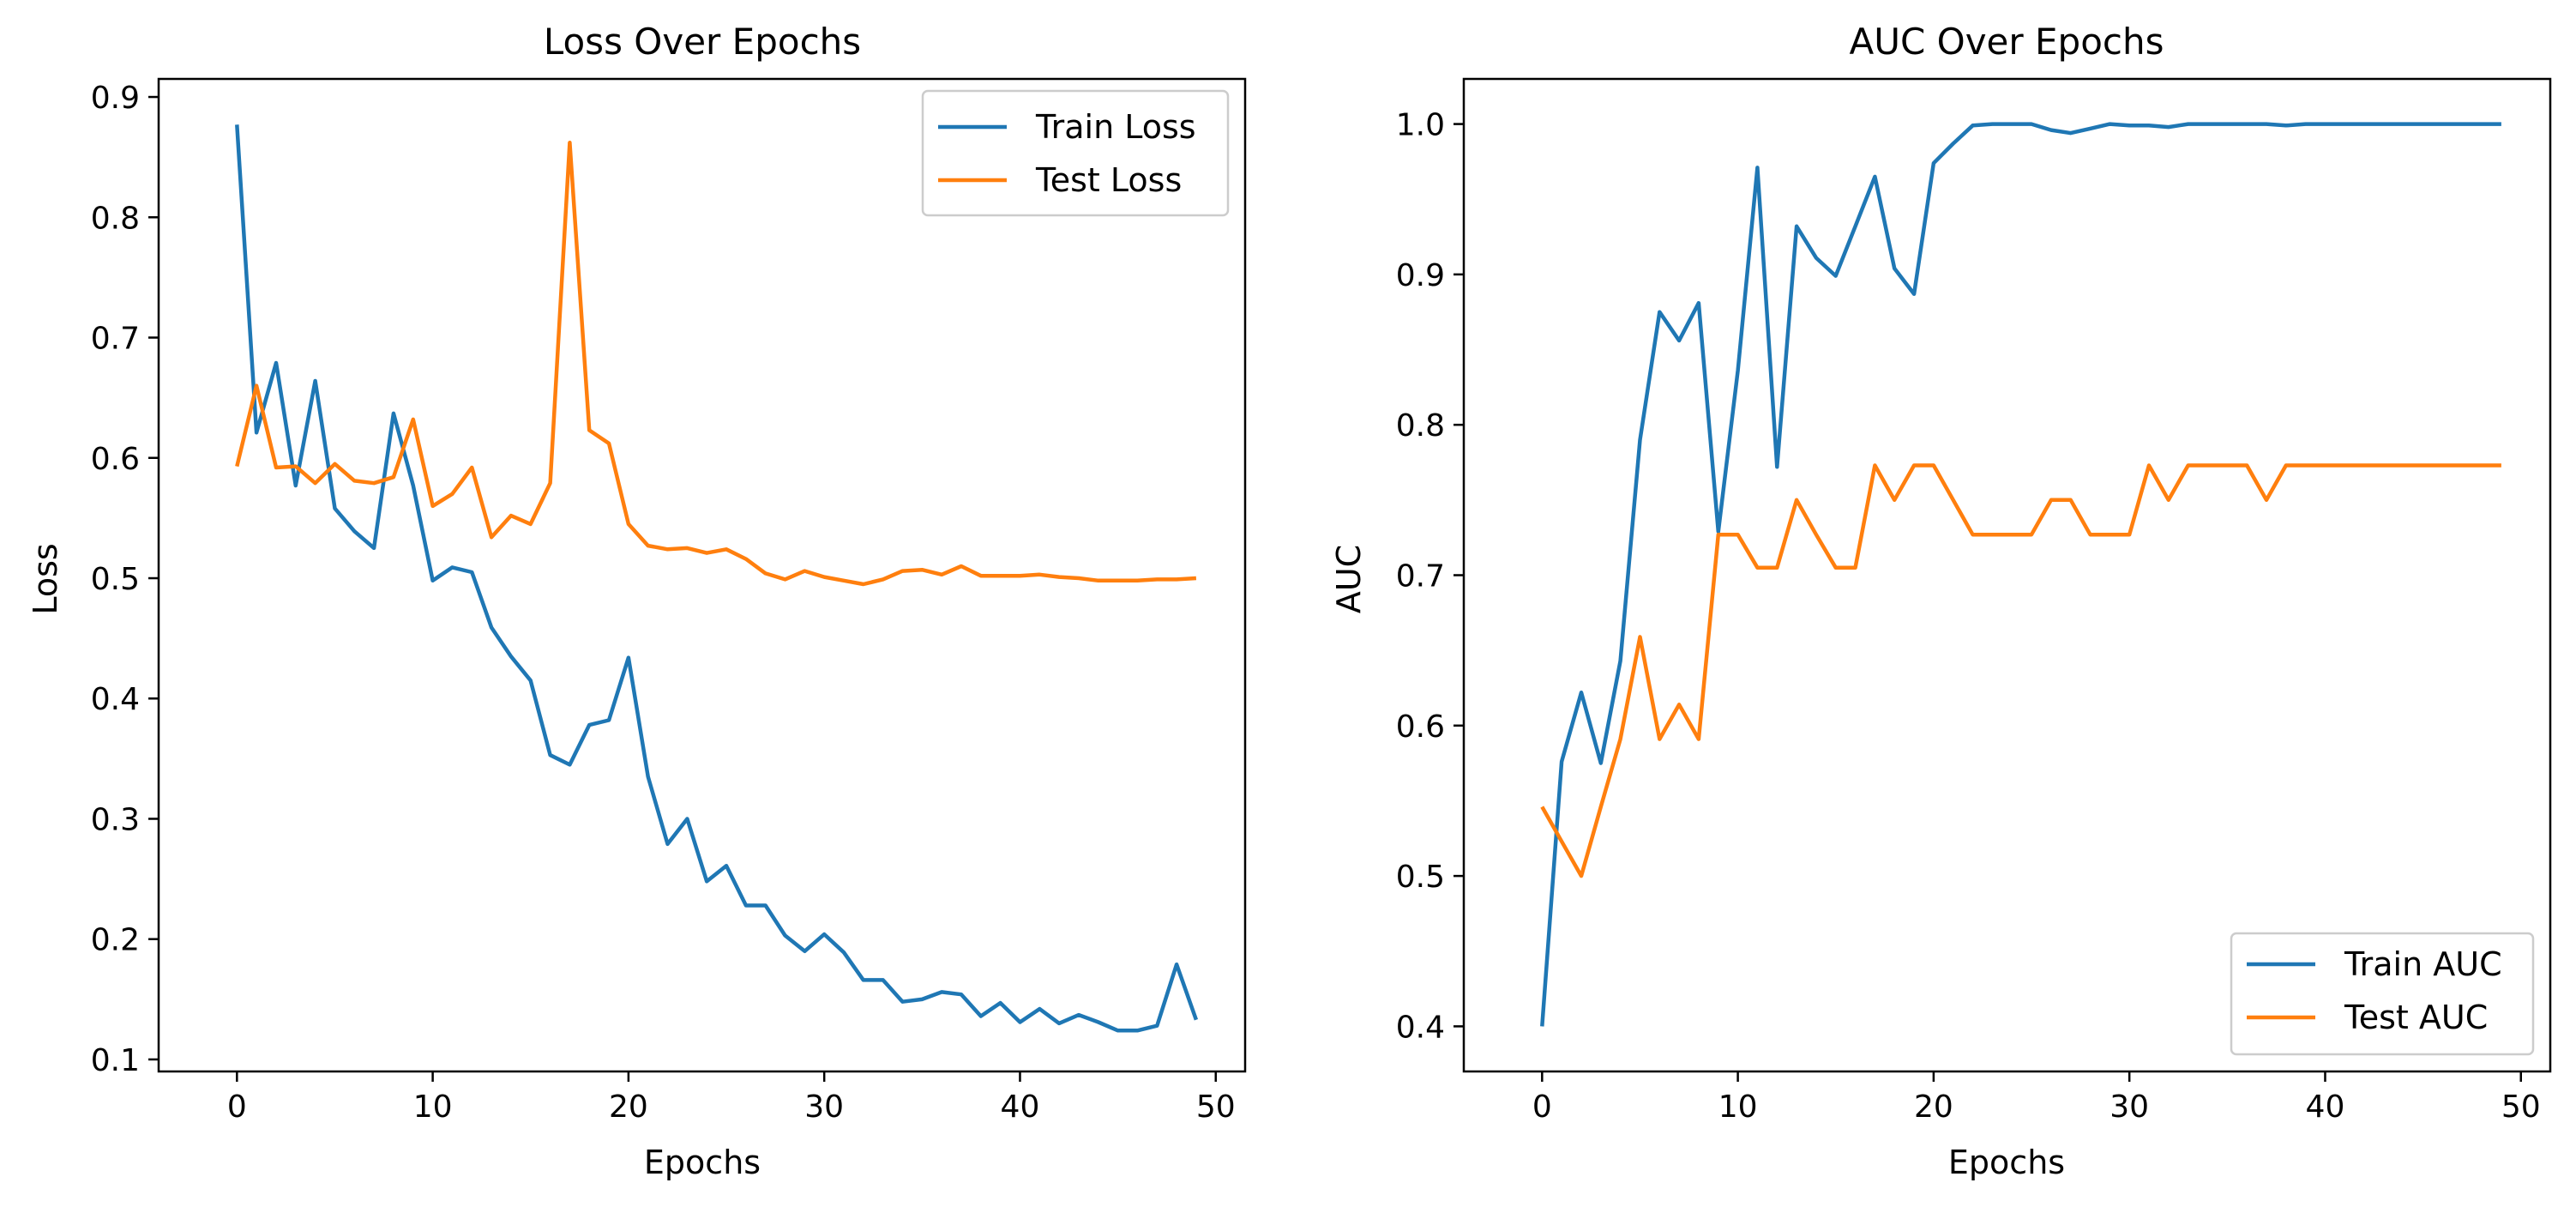 Image resolution: width=2576 pixels, height=1207 pixels. What do you see at coordinates (46, 579) in the screenshot?
I see `y-axis-label: Loss` at bounding box center [46, 579].